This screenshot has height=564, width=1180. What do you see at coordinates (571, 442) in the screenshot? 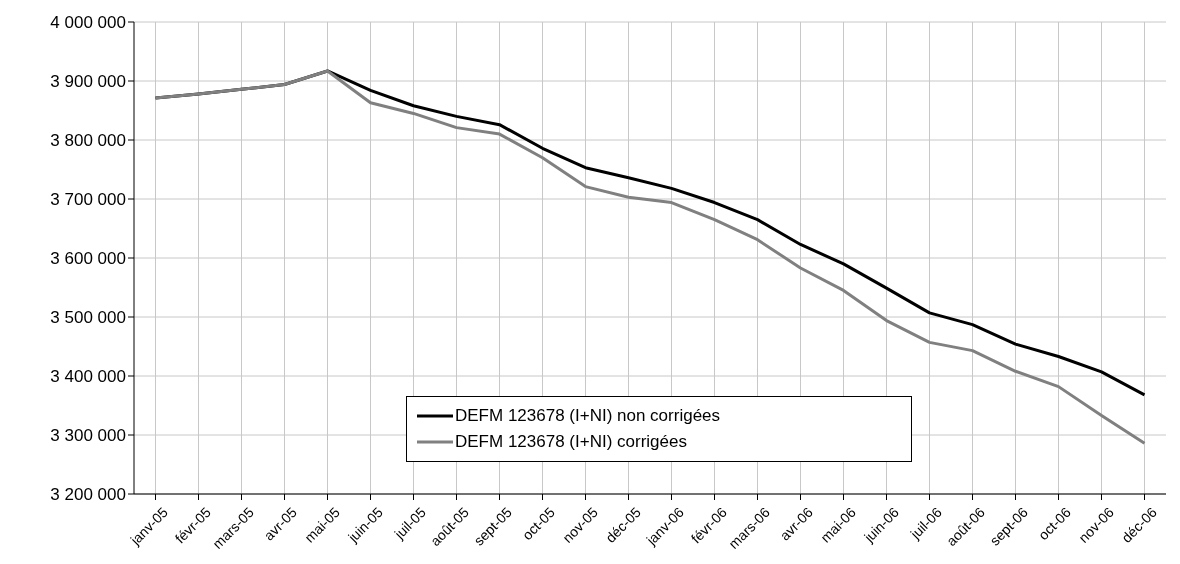
I see `legend-label: DEFM 123678 (I+NI) corrigées` at bounding box center [571, 442].